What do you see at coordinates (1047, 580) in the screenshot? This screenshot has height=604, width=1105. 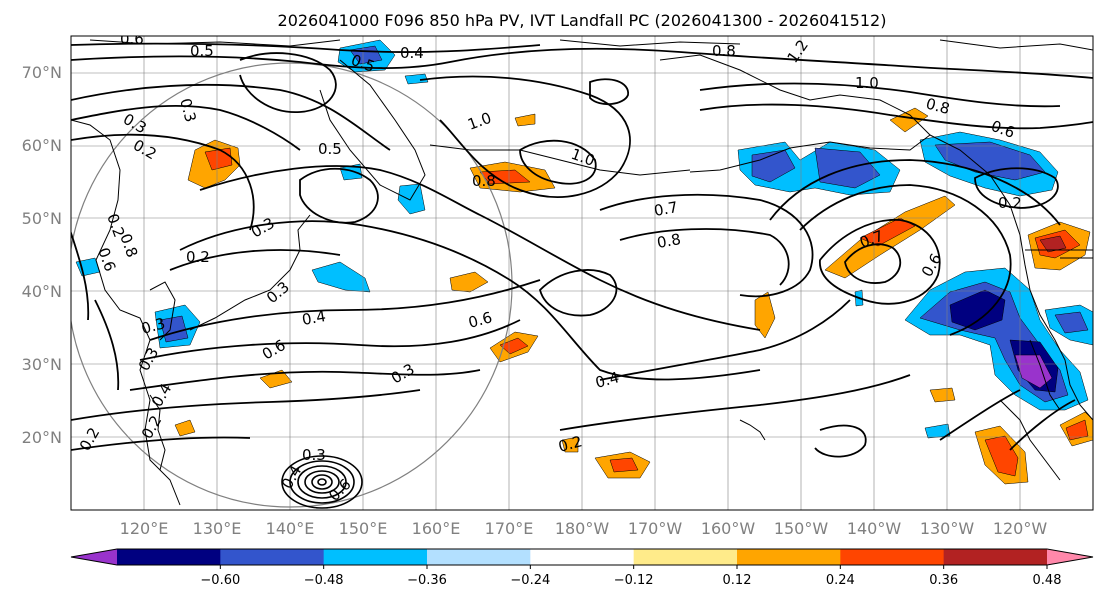 I see `colorbar-tick-label: 0.48` at bounding box center [1047, 580].